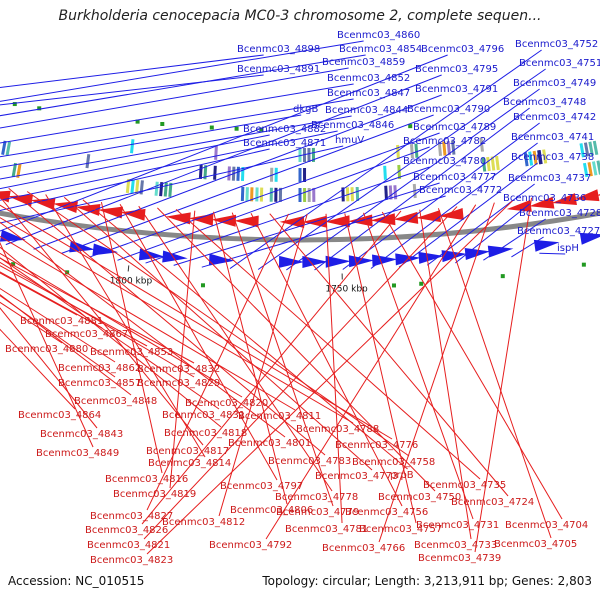 This screenshot has height=600, width=600. I want to click on reverse-gene-label: Bcenmc03_4783, so click(309, 461).